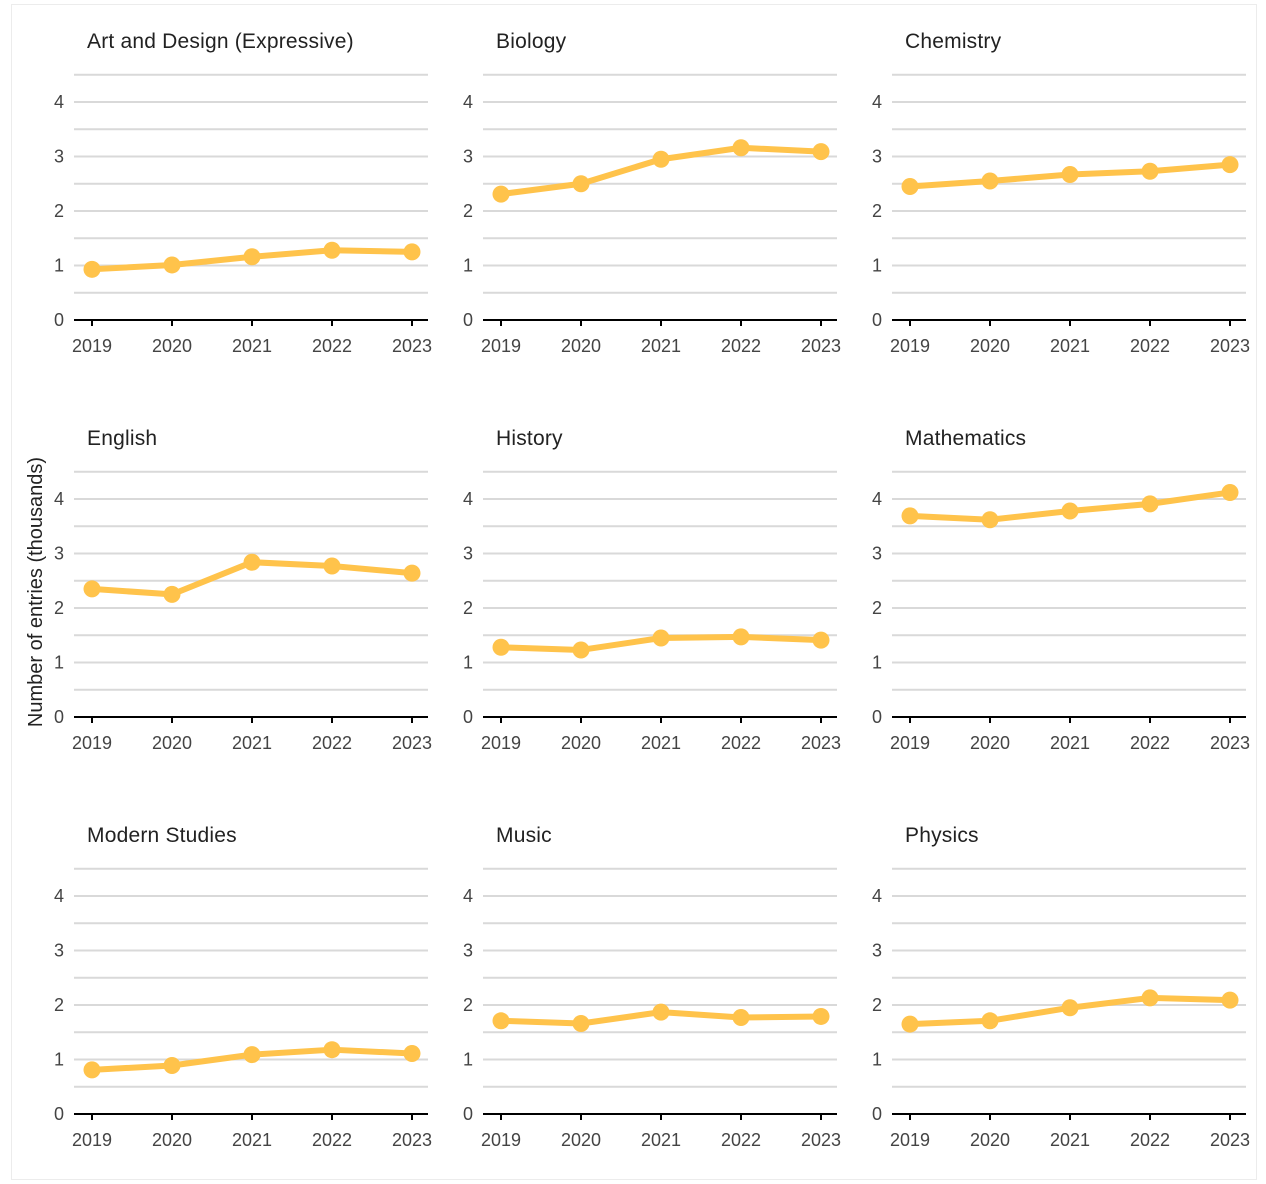  Describe the element at coordinates (36, 592) in the screenshot. I see `y-axis-label: Number of entries (thousands)` at that location.